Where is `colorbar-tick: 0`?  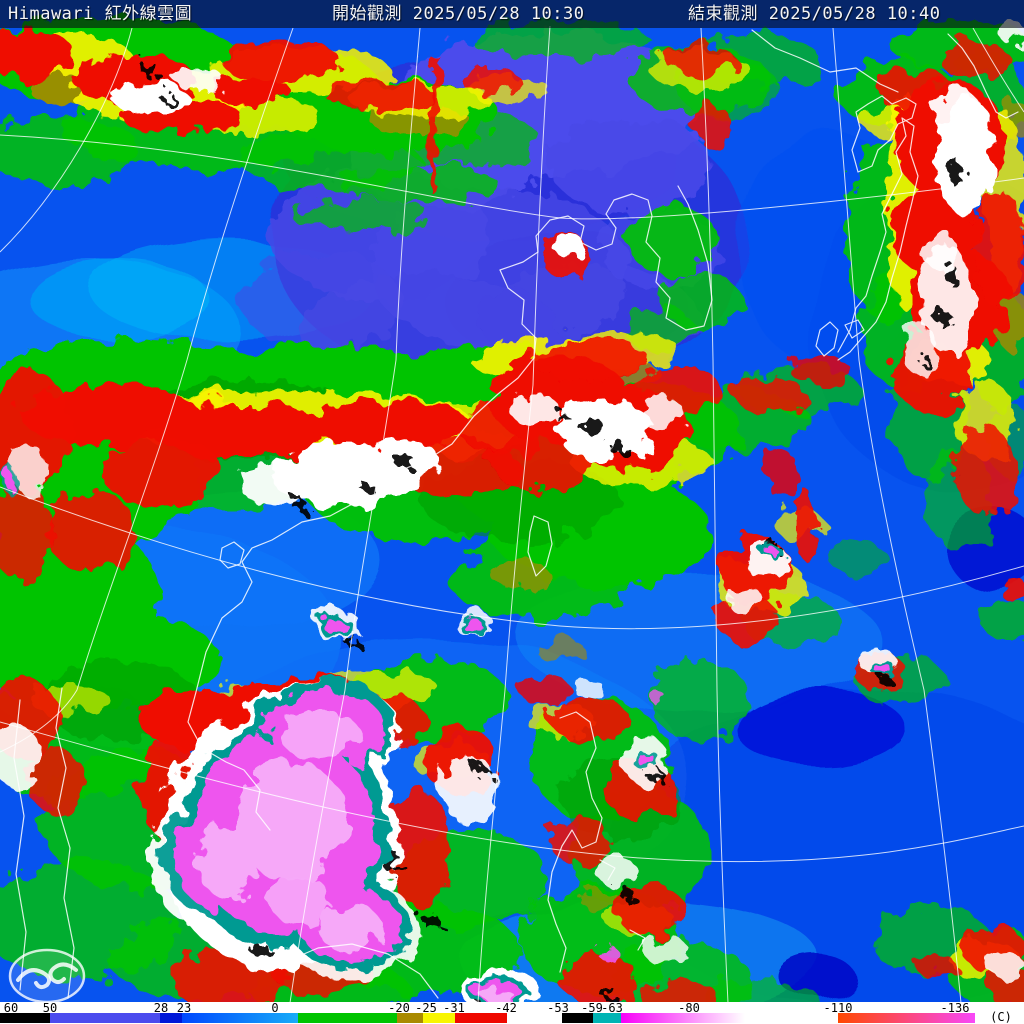 colorbar-tick: 0 is located at coordinates (275, 1008).